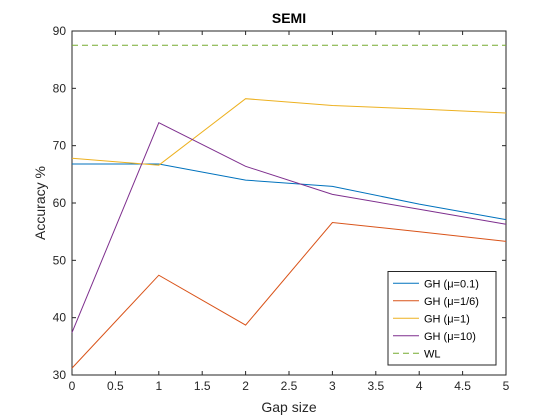 The image size is (560, 420). Describe the element at coordinates (72, 386) in the screenshot. I see `x-tick-label: 0` at that location.